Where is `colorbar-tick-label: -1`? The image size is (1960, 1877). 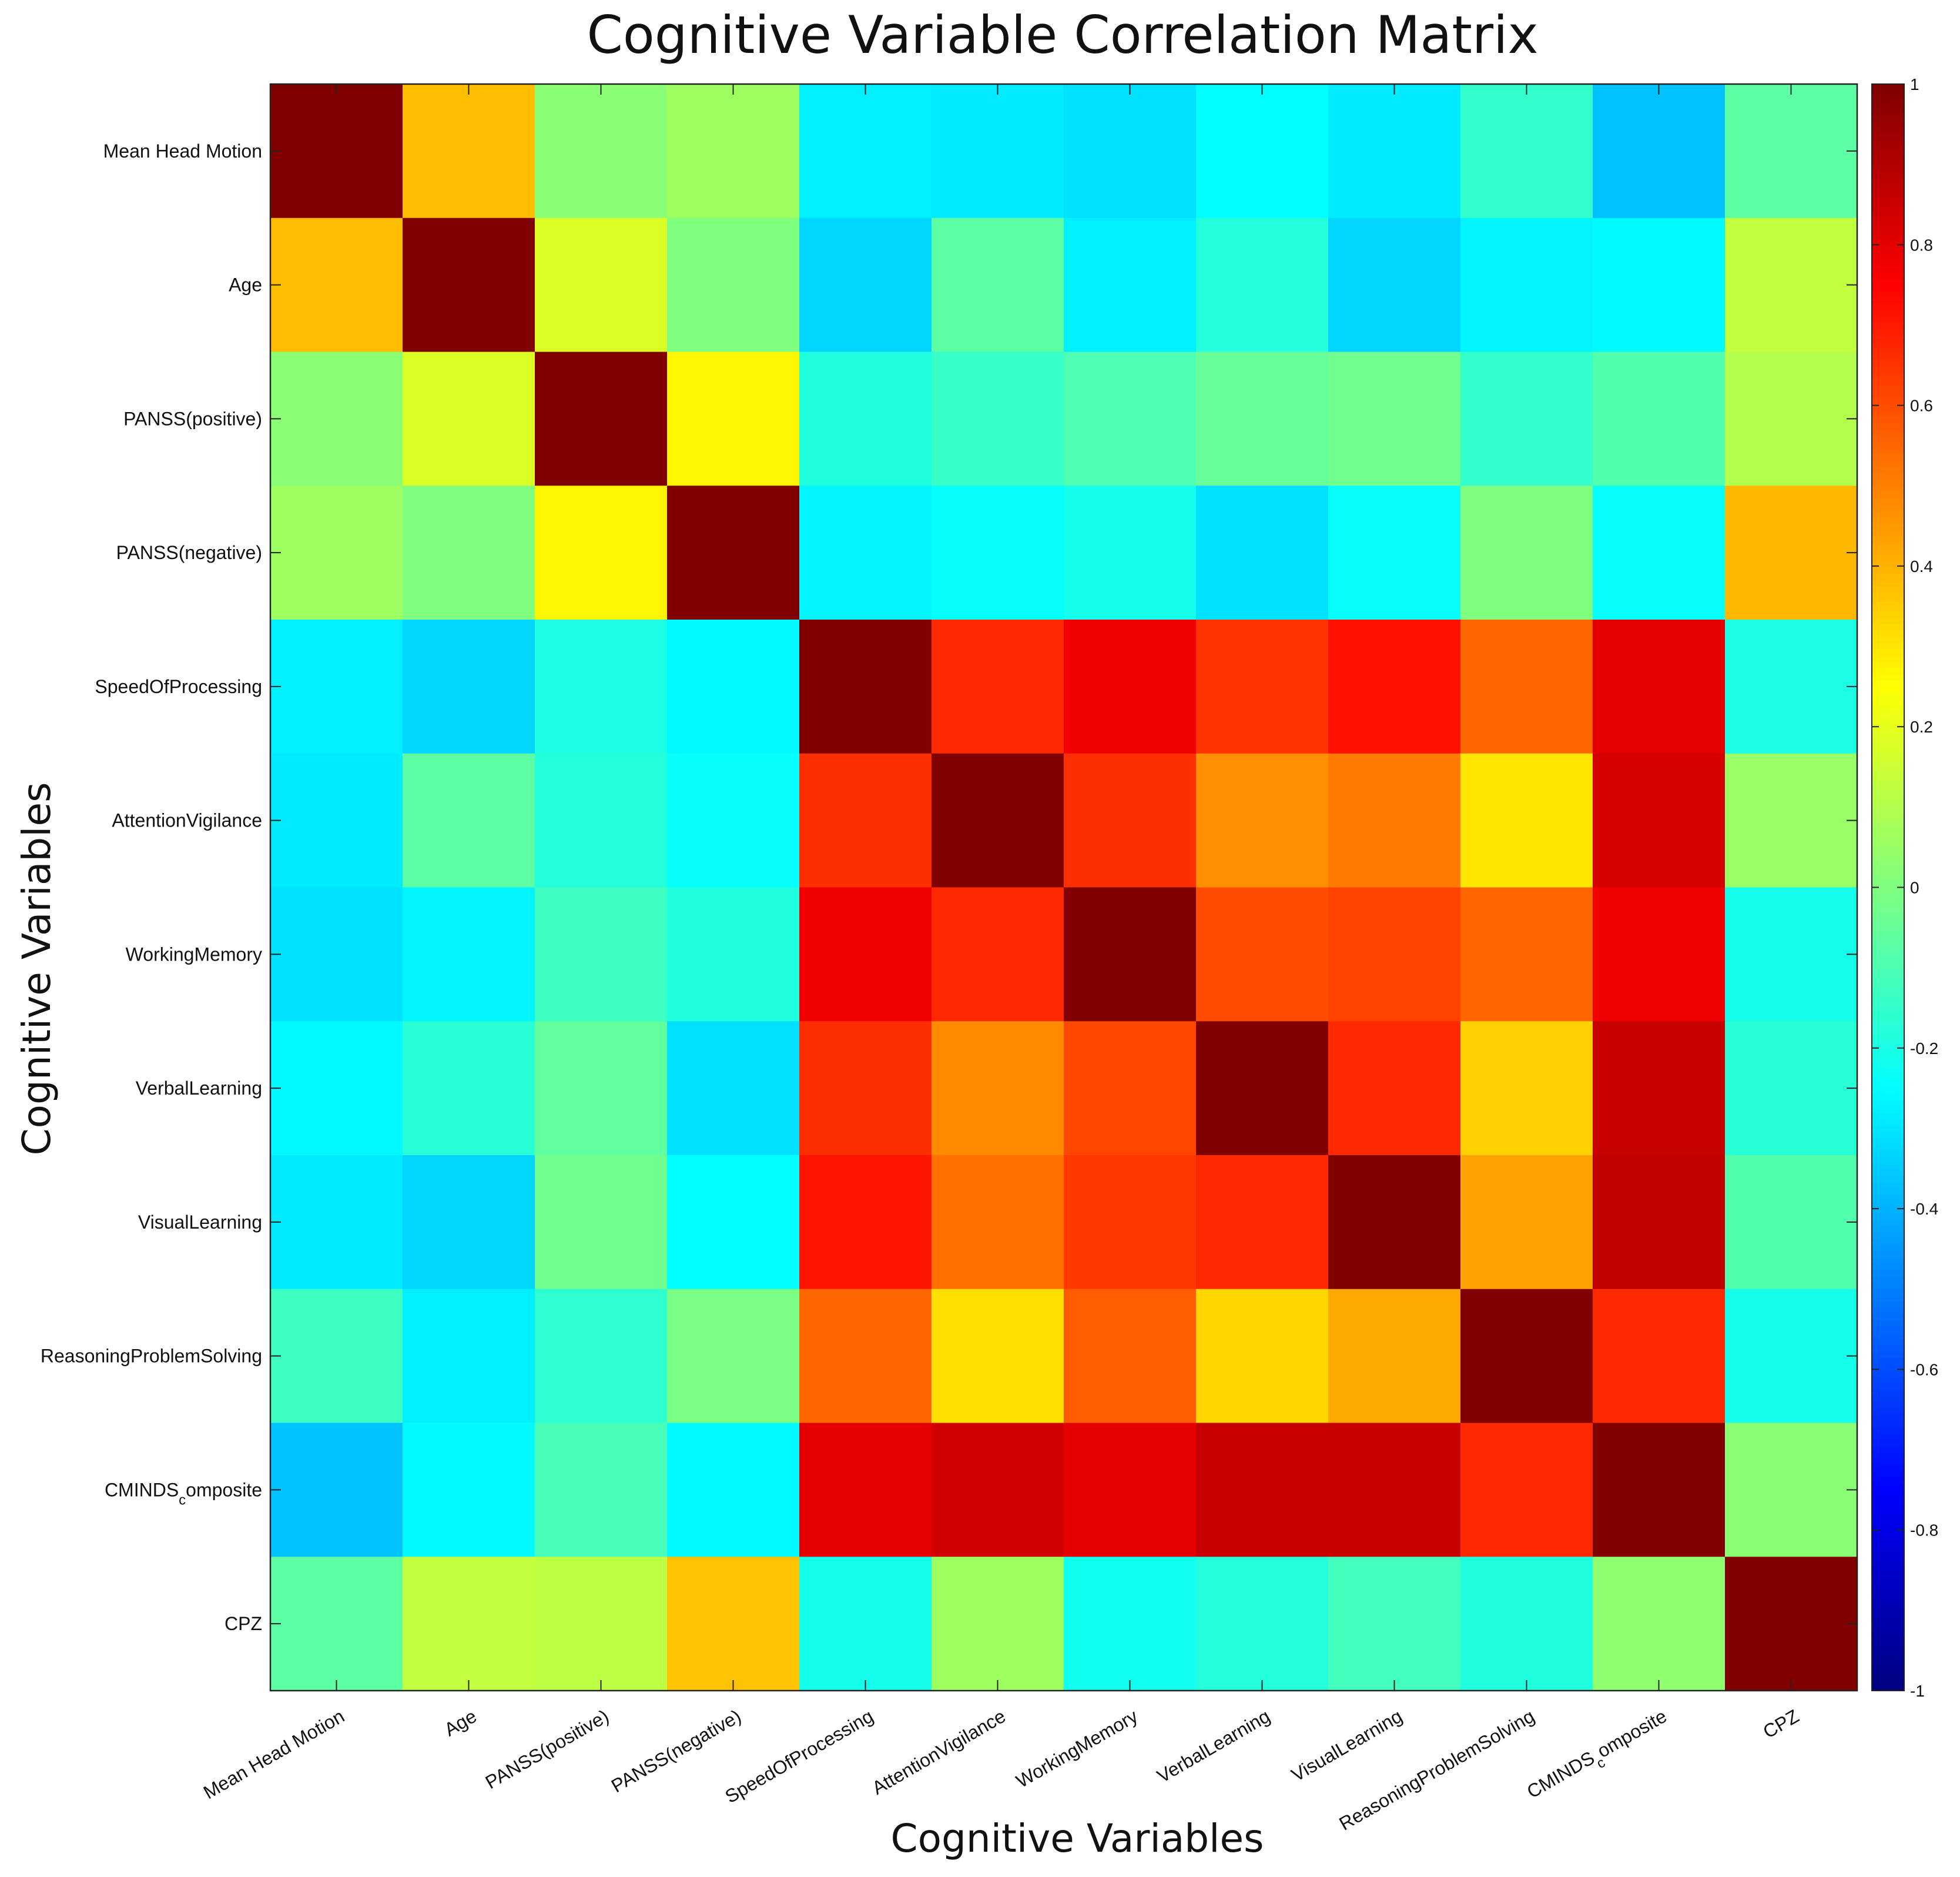 colorbar-tick-label: -1 is located at coordinates (1918, 1691).